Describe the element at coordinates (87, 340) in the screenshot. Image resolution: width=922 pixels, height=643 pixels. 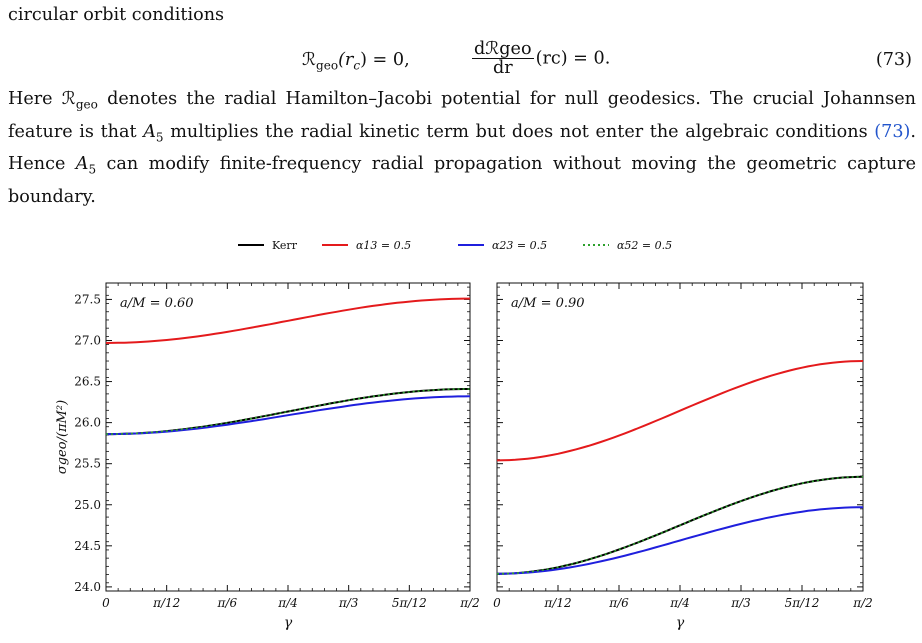
I see `y-tick-label: 27.0` at that location.